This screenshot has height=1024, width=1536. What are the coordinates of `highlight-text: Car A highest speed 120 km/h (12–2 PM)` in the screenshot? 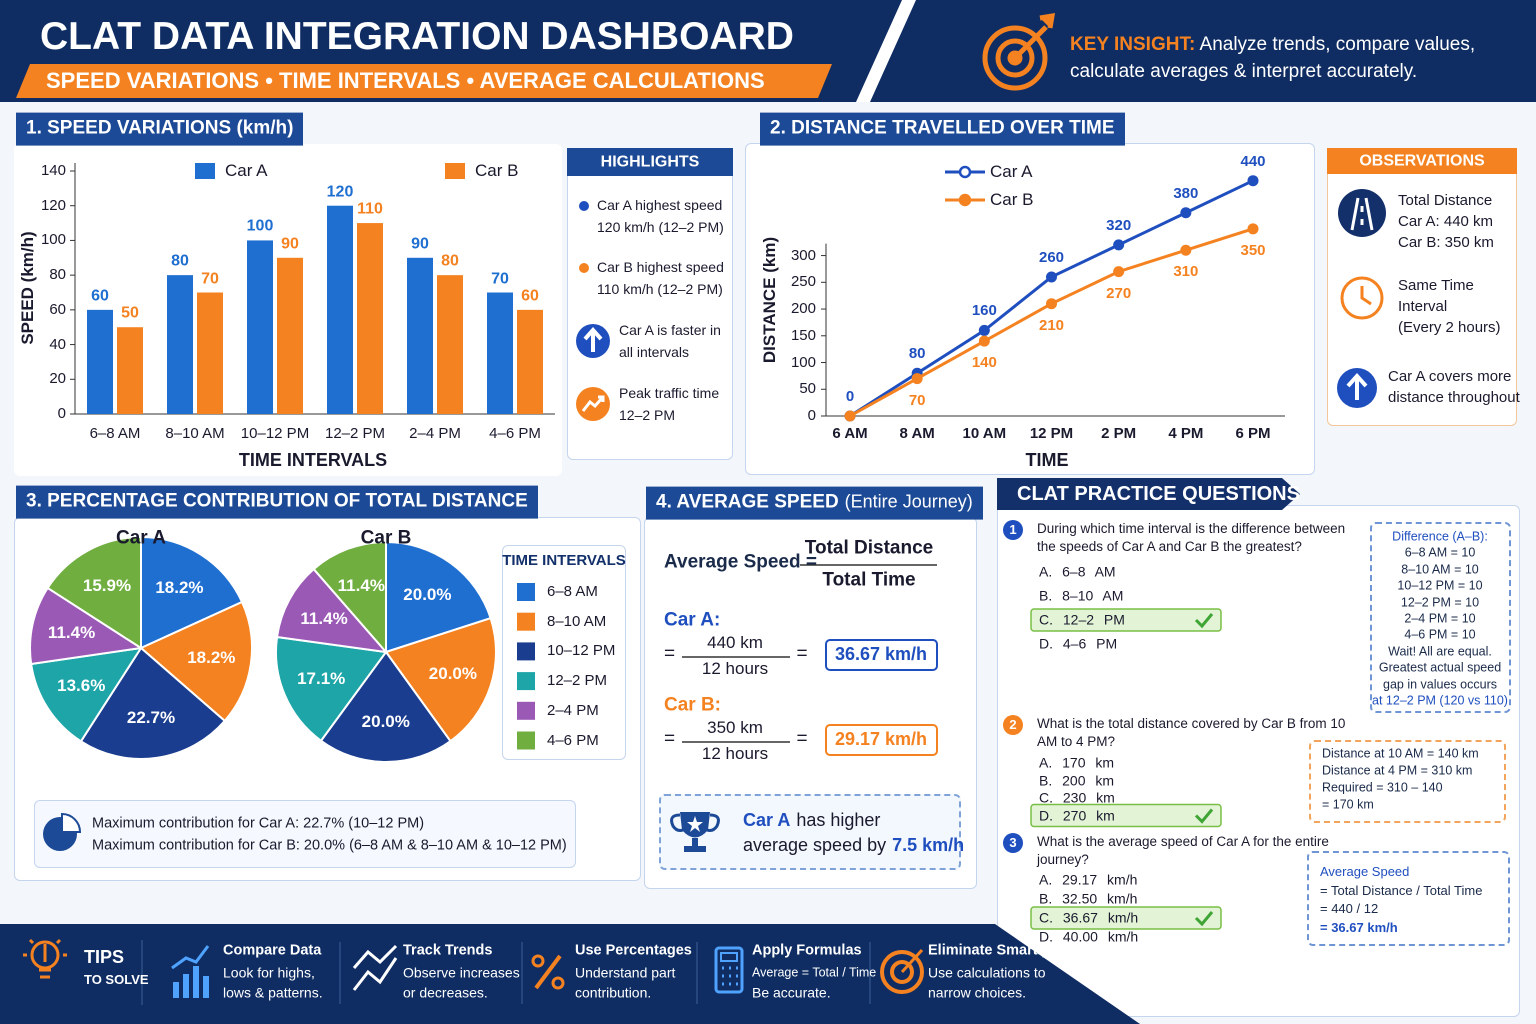 It's located at (660, 216).